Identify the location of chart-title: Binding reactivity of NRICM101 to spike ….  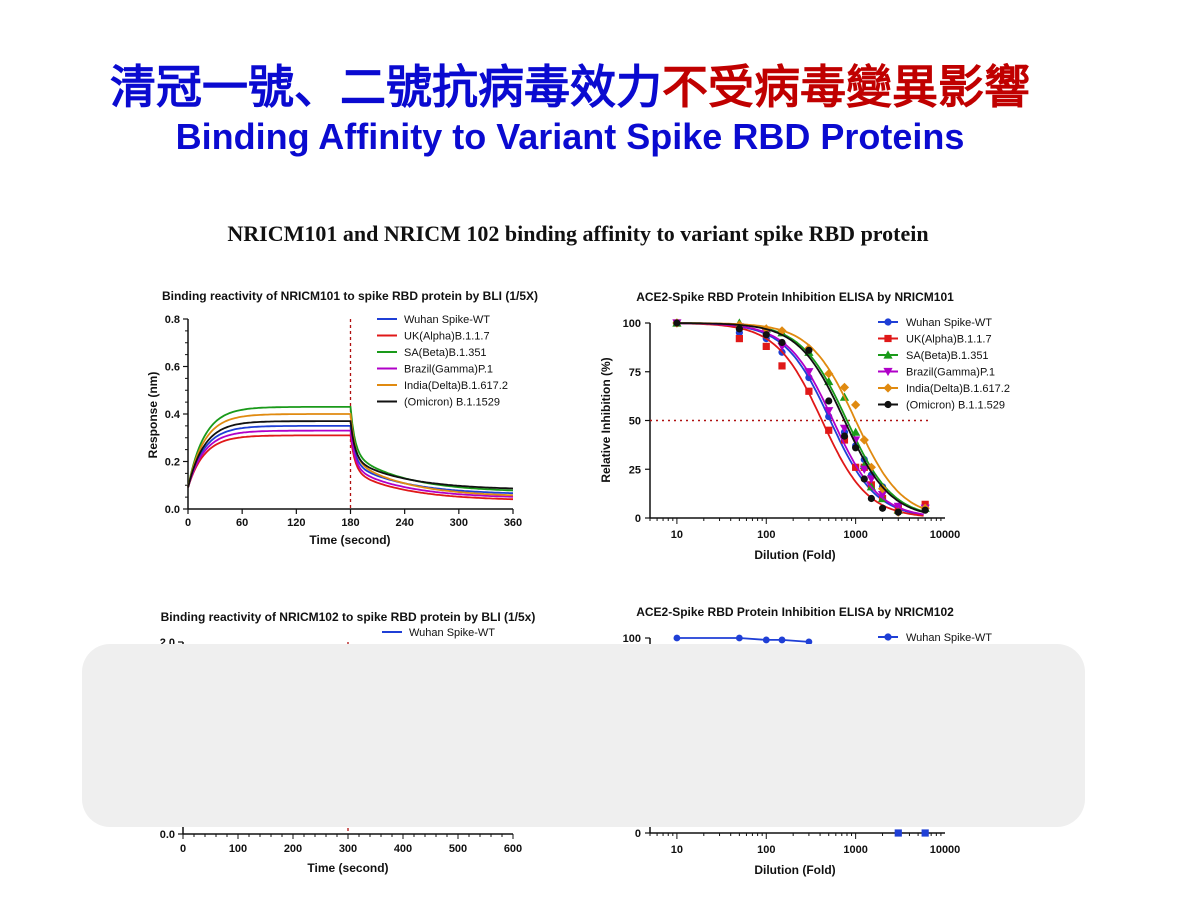
(350, 296).